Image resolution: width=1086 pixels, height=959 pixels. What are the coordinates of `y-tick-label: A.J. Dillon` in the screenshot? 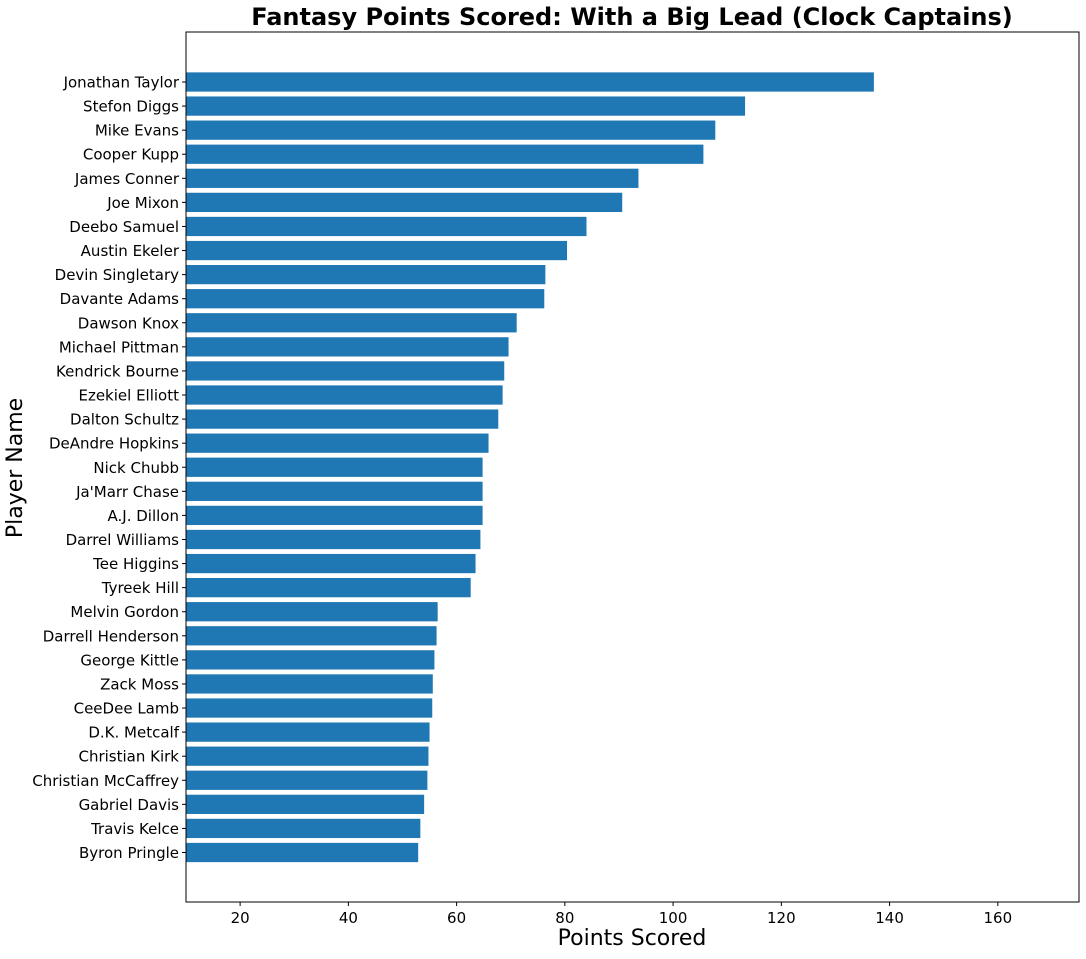 It's located at (143, 516).